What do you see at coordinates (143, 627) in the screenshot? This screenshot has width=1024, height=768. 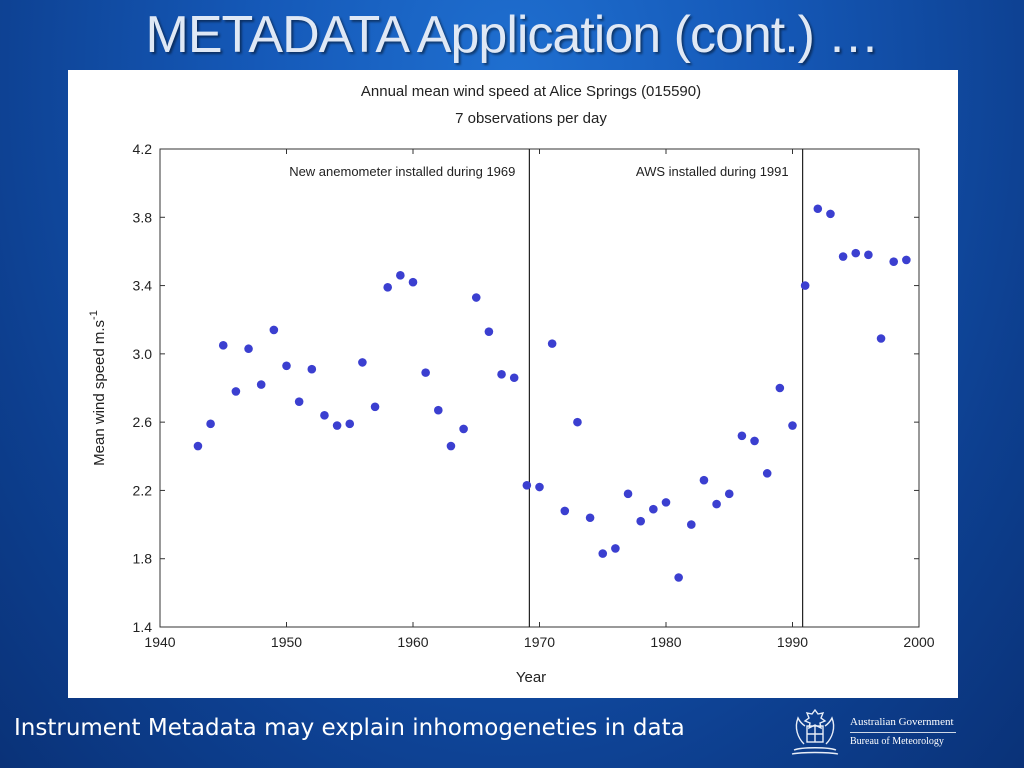 I see `y-tick-label: 1.4` at bounding box center [143, 627].